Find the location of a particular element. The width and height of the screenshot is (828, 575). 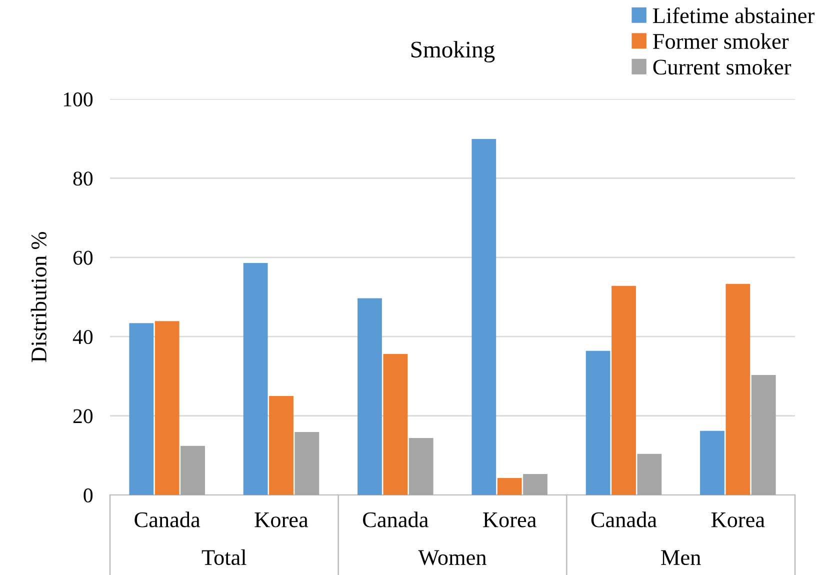

y-axis-title: Distribution % is located at coordinates (38, 297).